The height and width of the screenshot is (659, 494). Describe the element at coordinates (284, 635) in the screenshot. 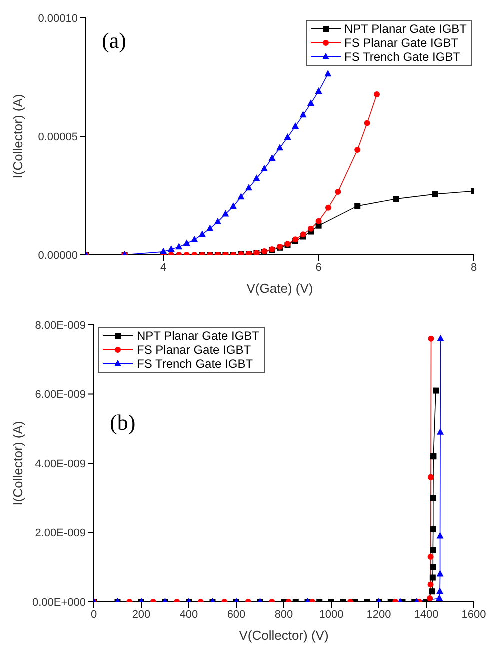

I see `x-axis-title: V(Collector) (V)` at that location.